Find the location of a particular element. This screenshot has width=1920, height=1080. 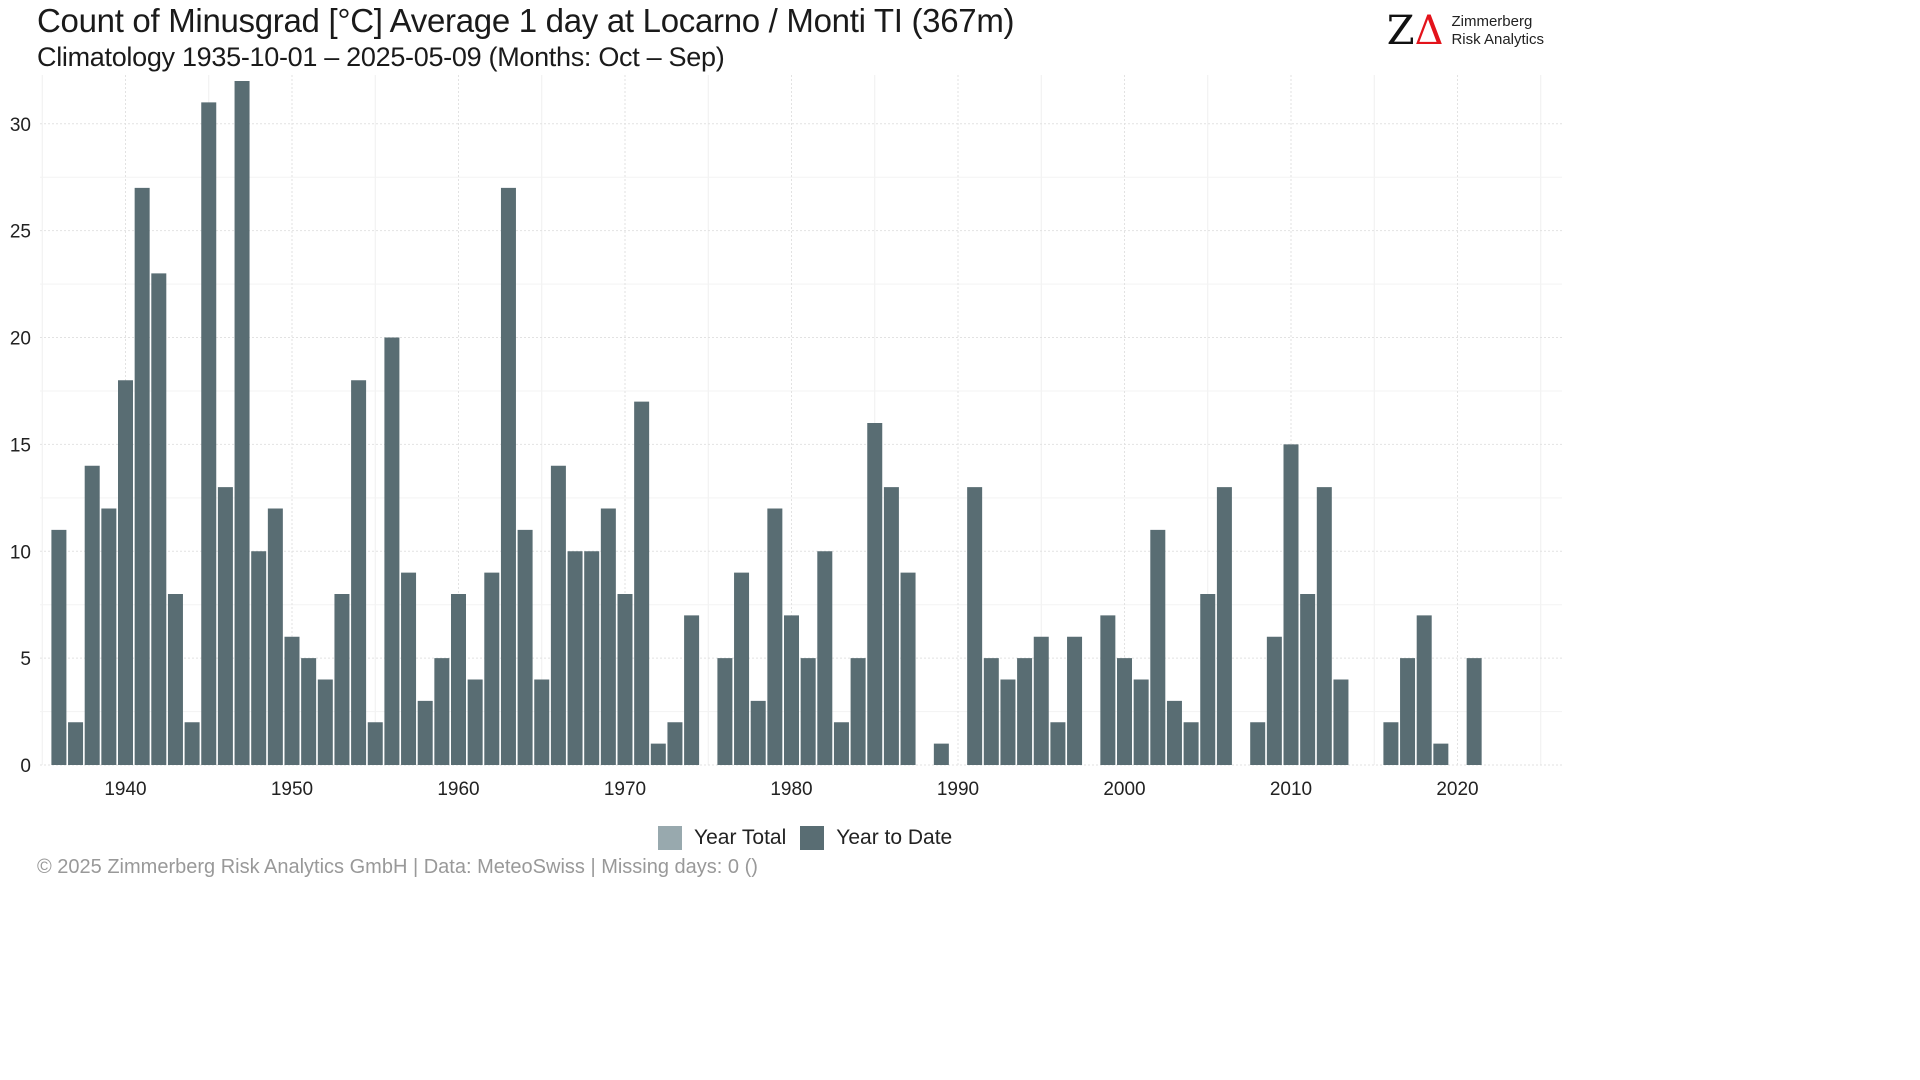

bar-1983 is located at coordinates (841, 743).